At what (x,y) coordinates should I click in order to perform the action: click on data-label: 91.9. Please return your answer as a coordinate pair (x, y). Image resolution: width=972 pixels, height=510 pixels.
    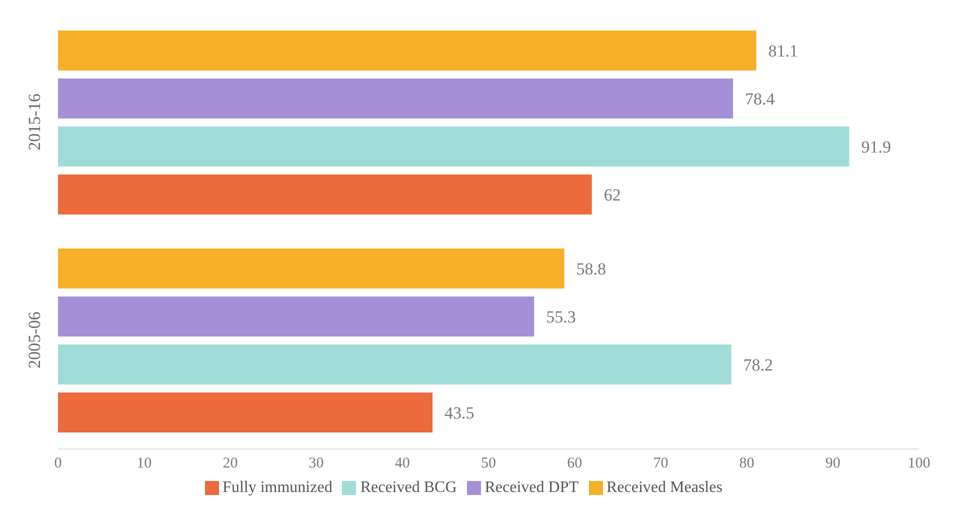
    Looking at the image, I should click on (876, 146).